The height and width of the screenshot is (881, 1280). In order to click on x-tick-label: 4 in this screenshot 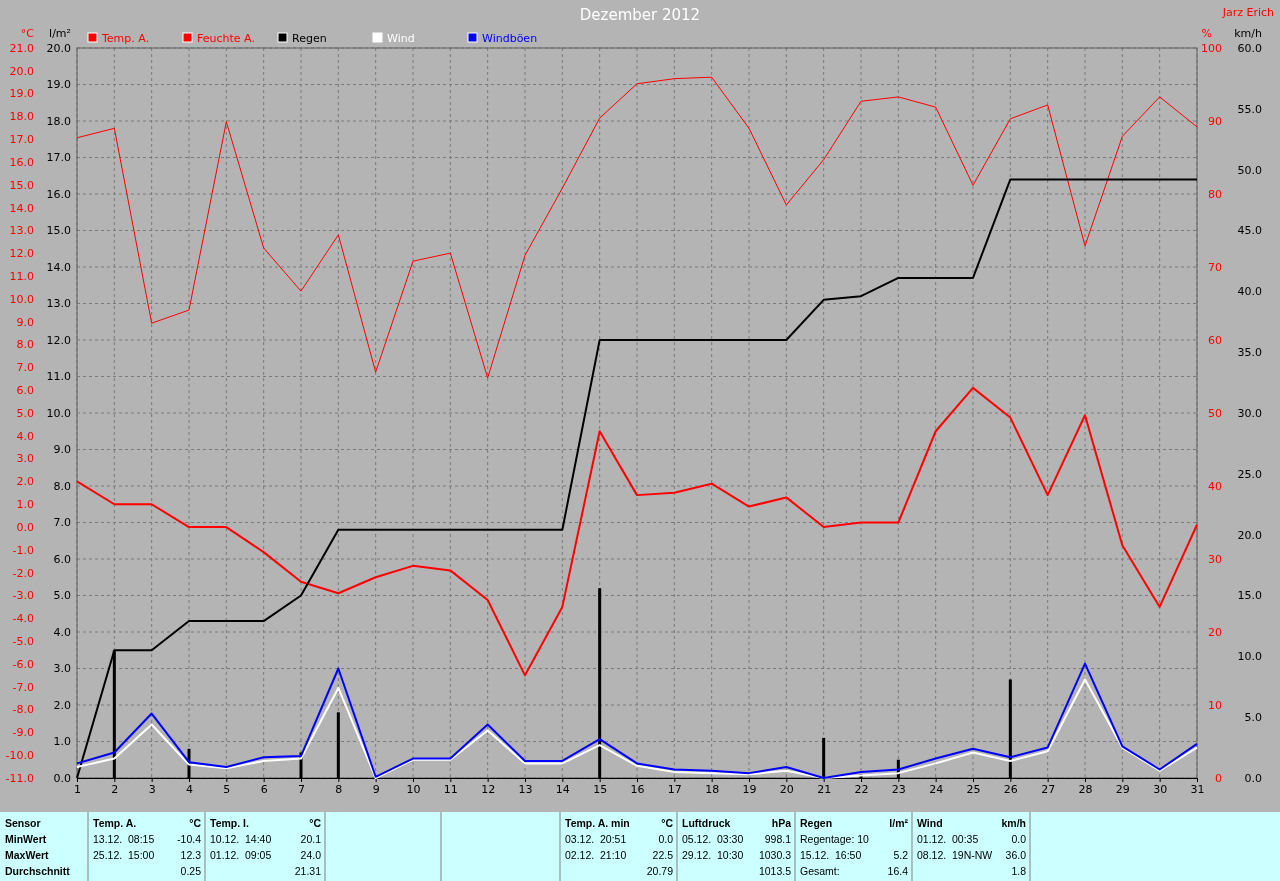, I will do `click(189, 789)`.